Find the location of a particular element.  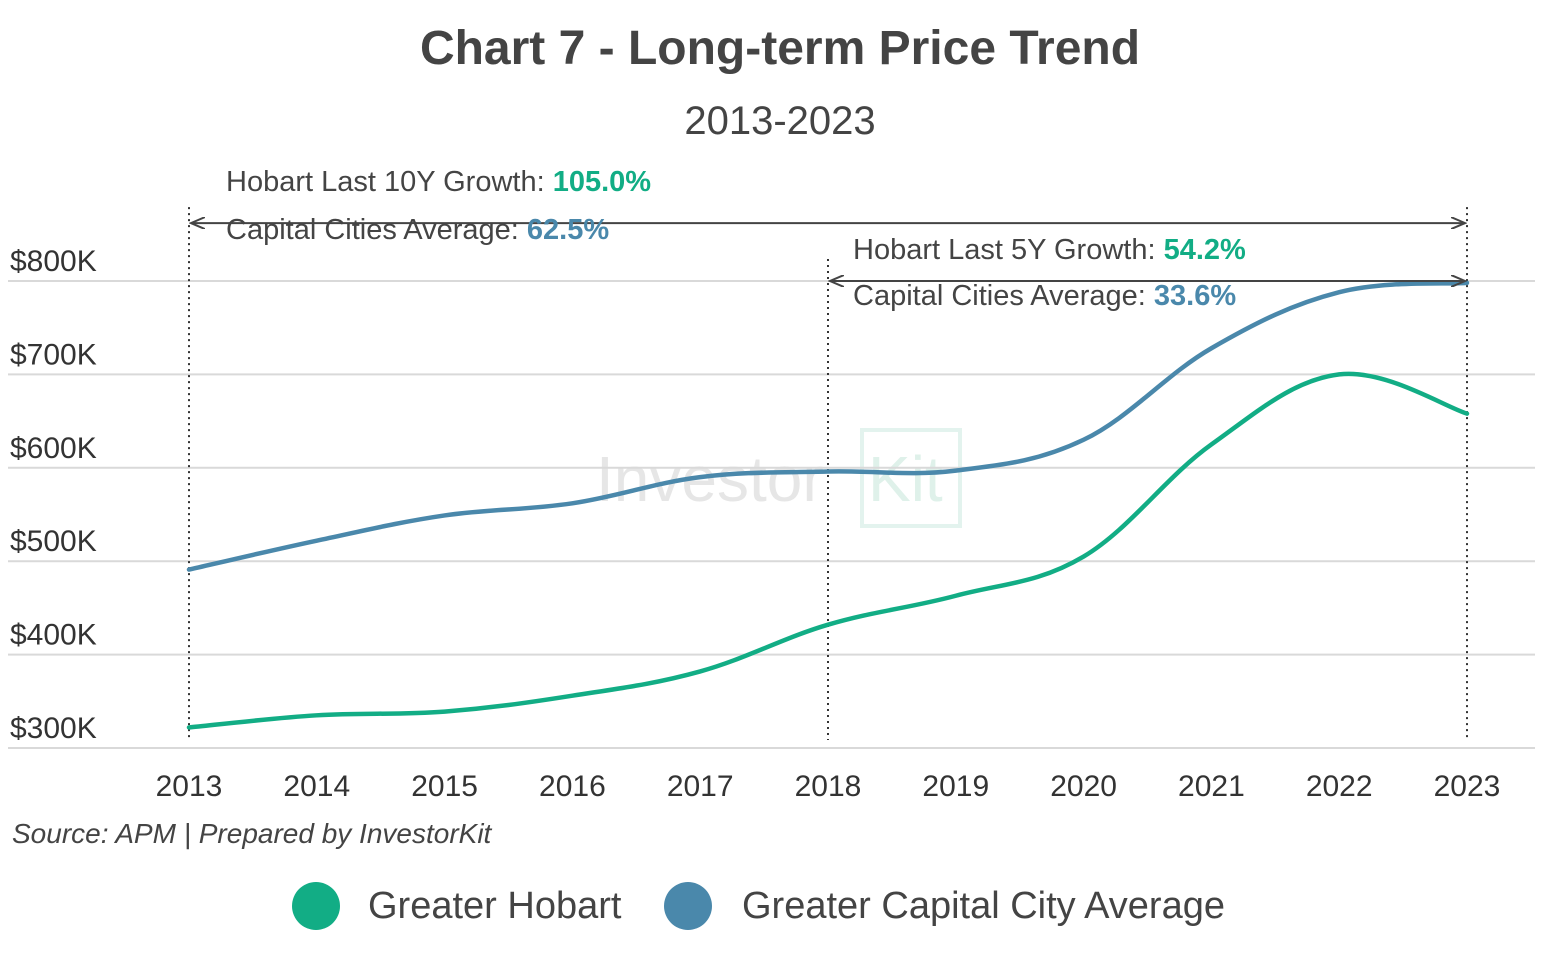

legend-swatch-hobart is located at coordinates (316, 906).